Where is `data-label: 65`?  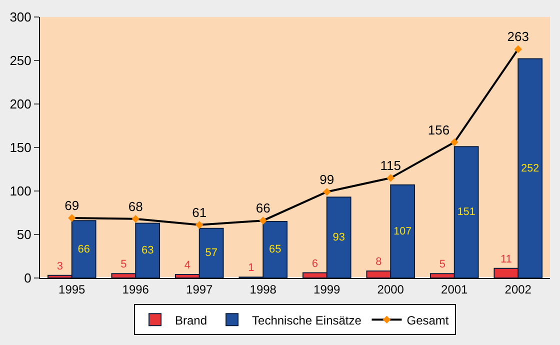 data-label: 65 is located at coordinates (275, 250).